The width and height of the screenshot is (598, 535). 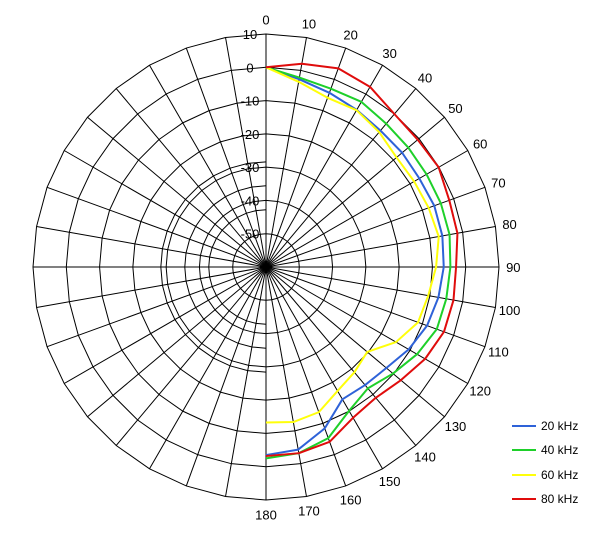 I want to click on radial-tick-label: 0, so click(x=249, y=67).